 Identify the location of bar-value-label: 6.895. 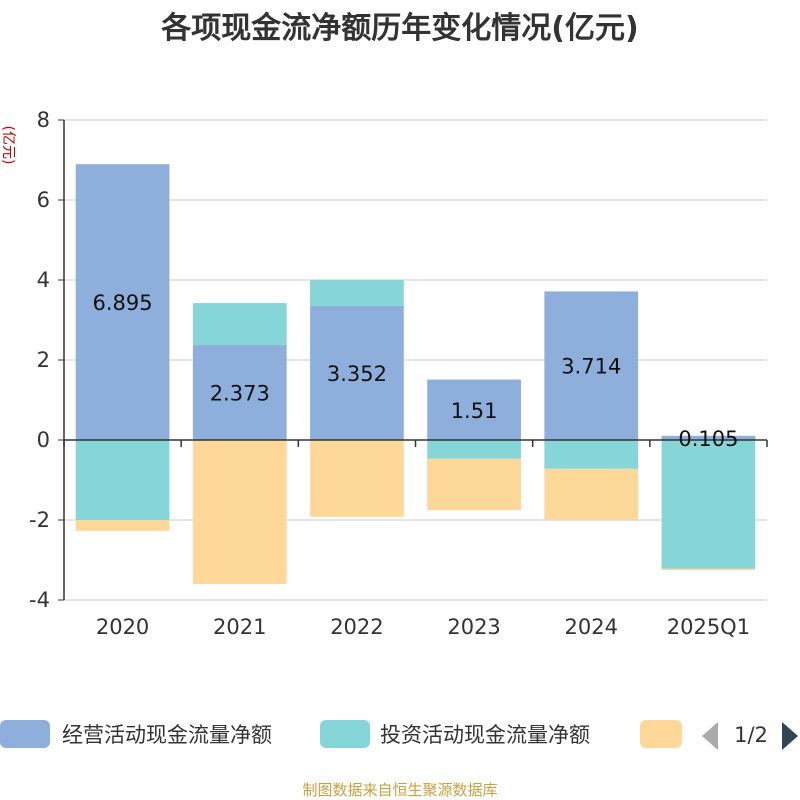
(123, 303).